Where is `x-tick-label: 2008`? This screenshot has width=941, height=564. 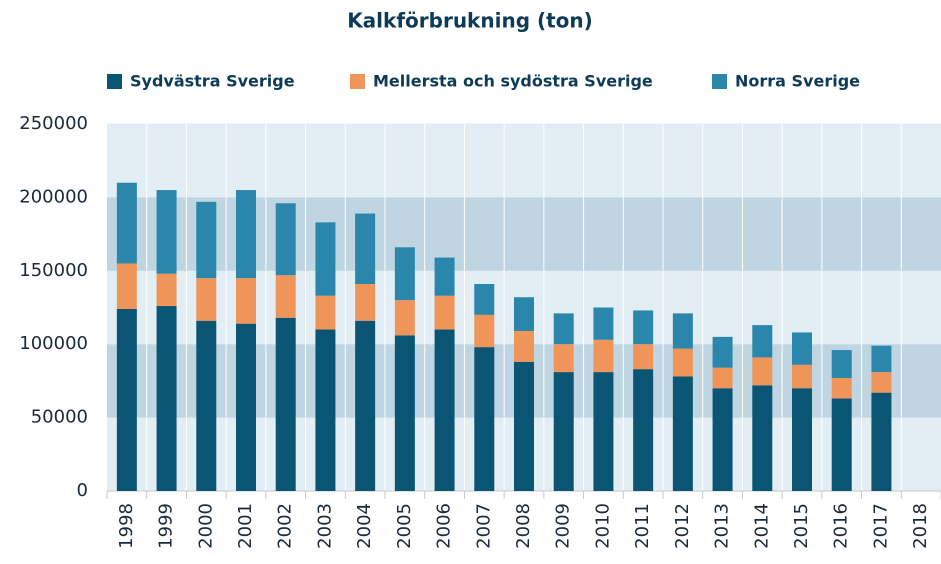
x-tick-label: 2008 is located at coordinates (523, 526).